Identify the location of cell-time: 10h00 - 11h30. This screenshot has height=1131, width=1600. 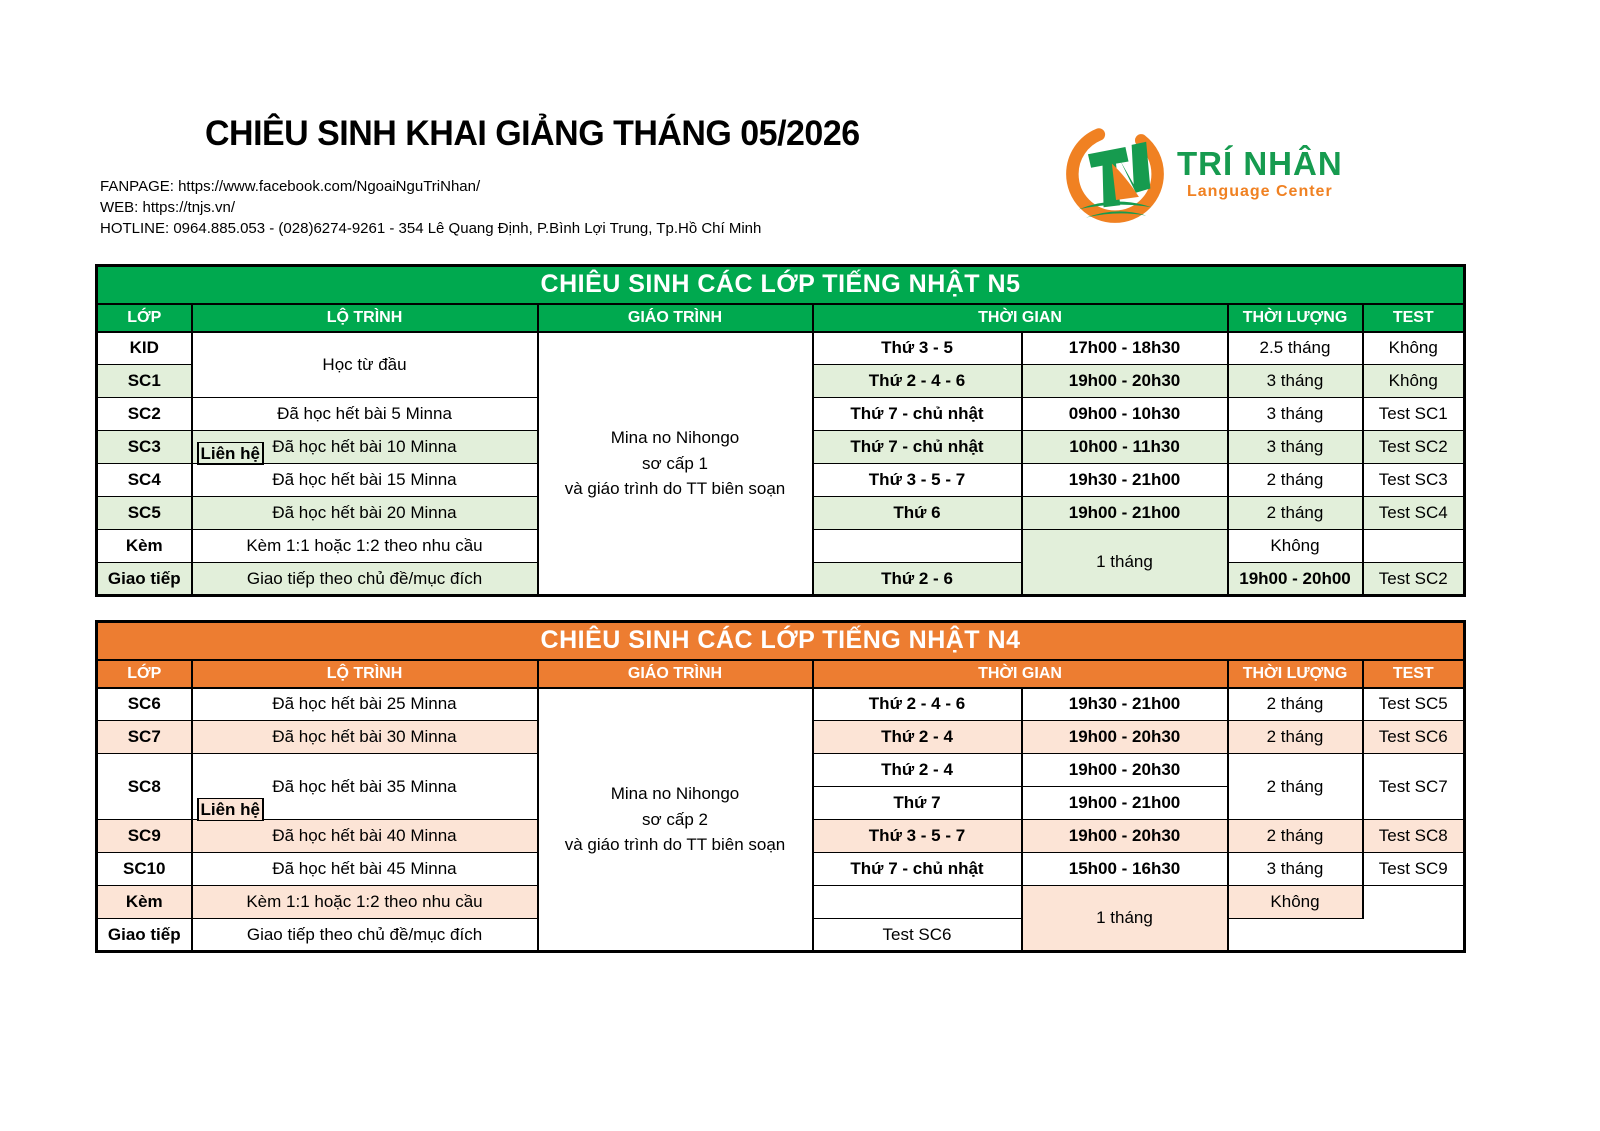
(1124, 447).